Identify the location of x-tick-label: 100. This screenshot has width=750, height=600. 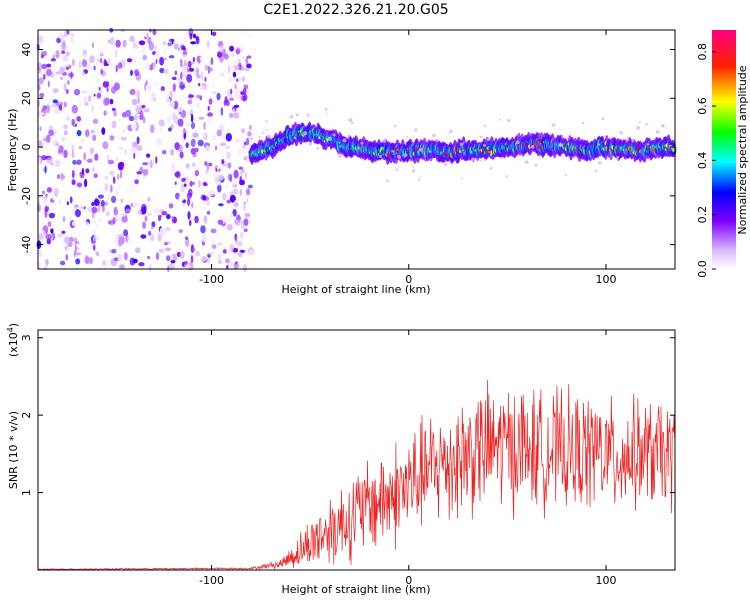
(605, 279).